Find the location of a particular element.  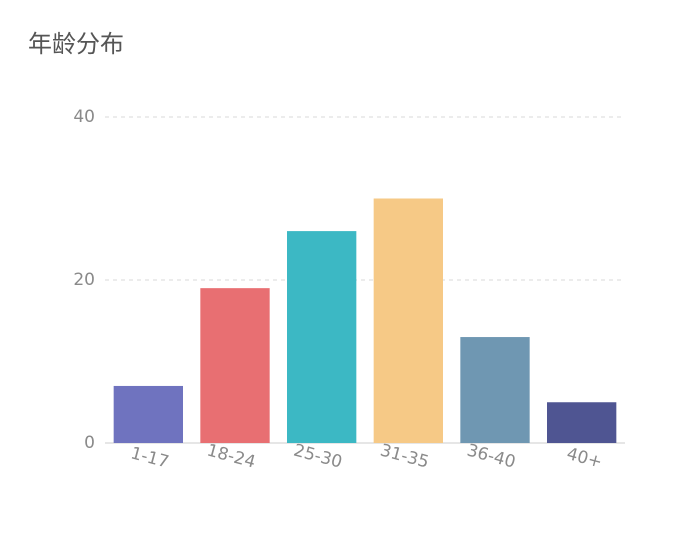

x-tick-label: 18-24 is located at coordinates (231, 457).